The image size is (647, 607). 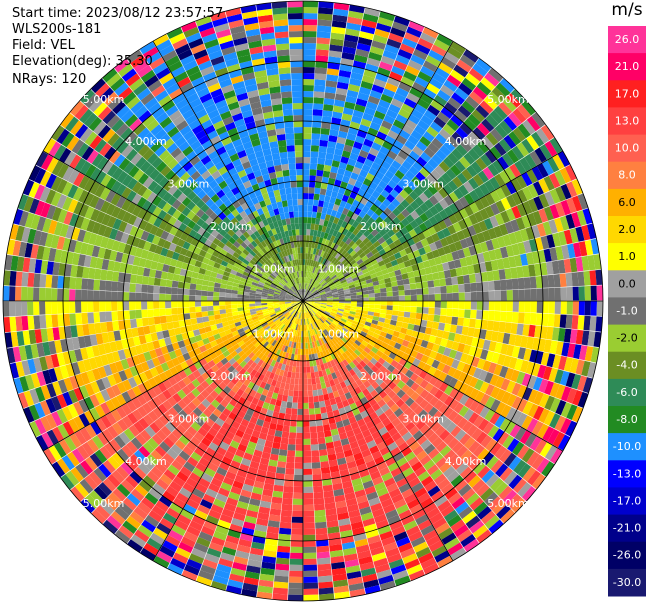 I want to click on colorbar-tick-label: -2.0, so click(x=626, y=338).